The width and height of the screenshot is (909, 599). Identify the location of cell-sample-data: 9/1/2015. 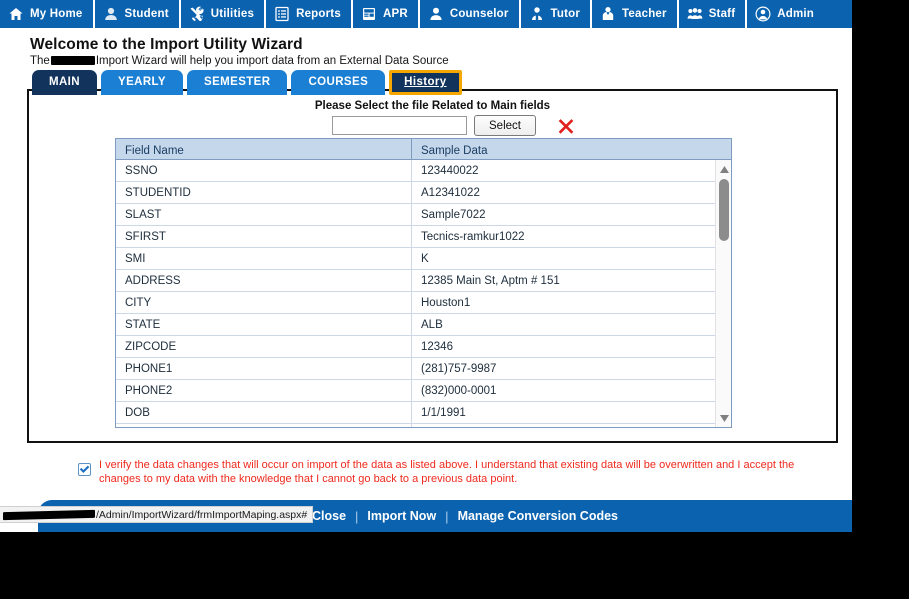
(564, 425).